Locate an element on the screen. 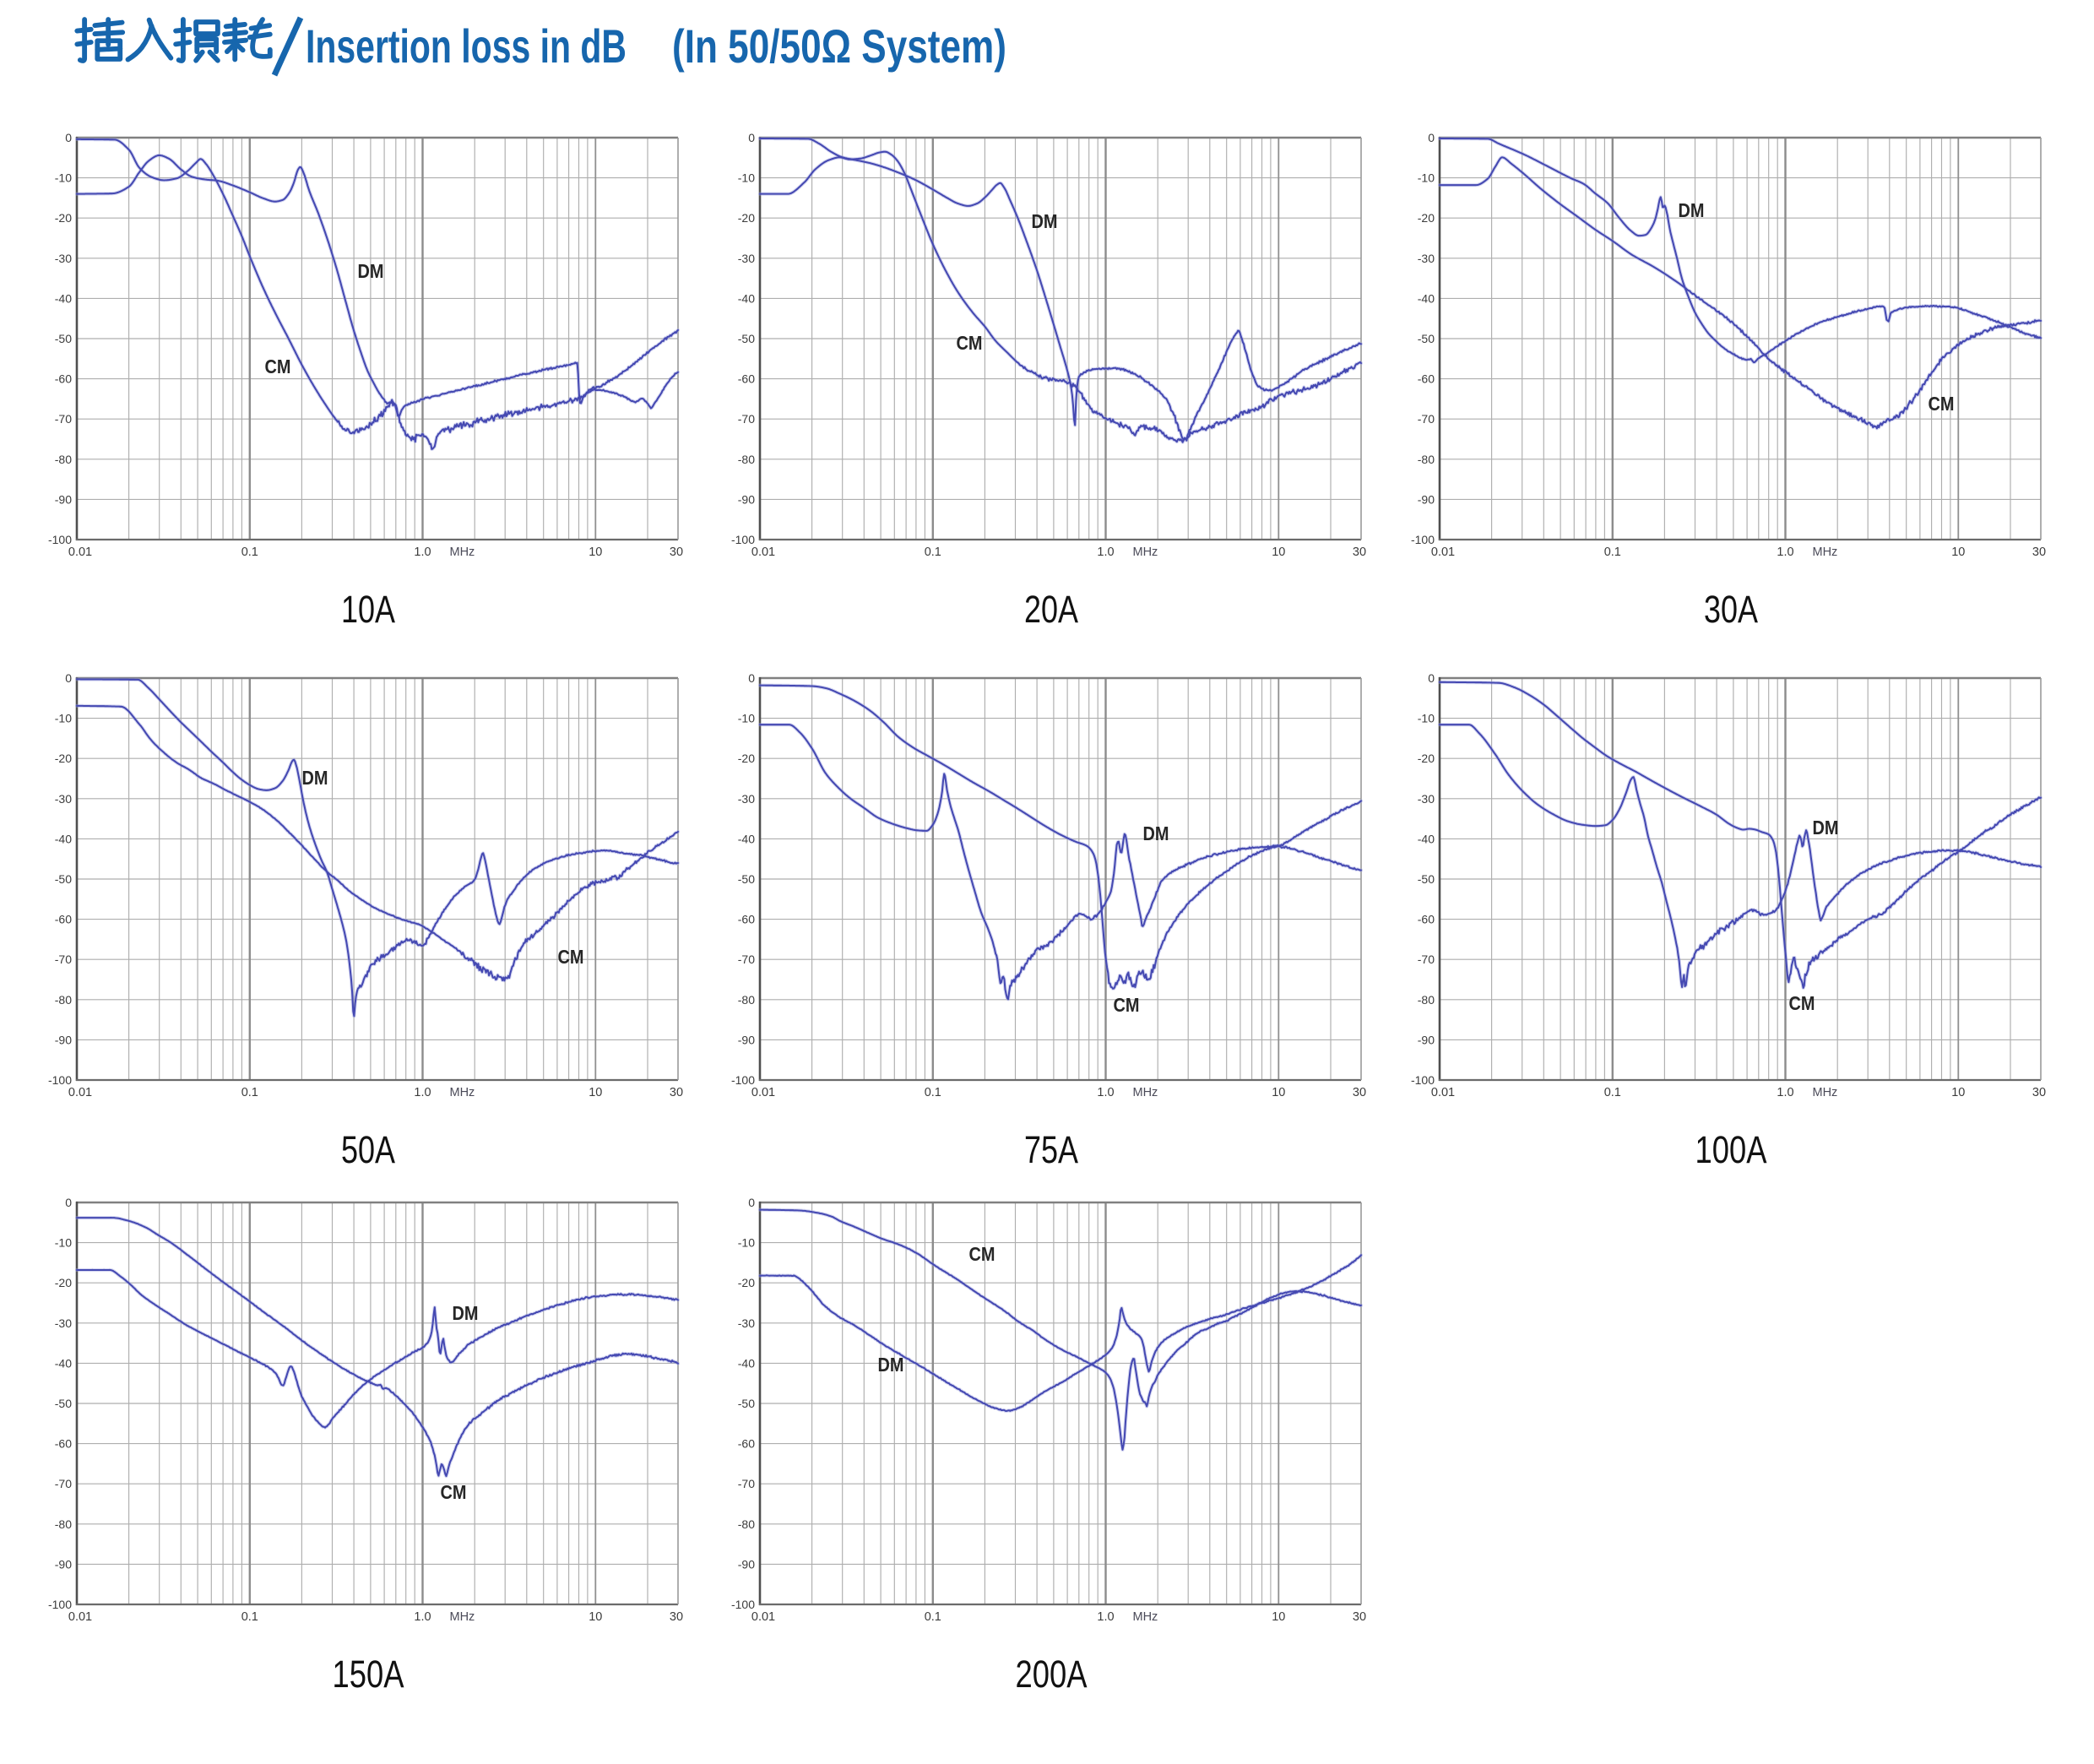 This screenshot has height=1764, width=2094. svg-text: 100A is located at coordinates (1731, 1149).